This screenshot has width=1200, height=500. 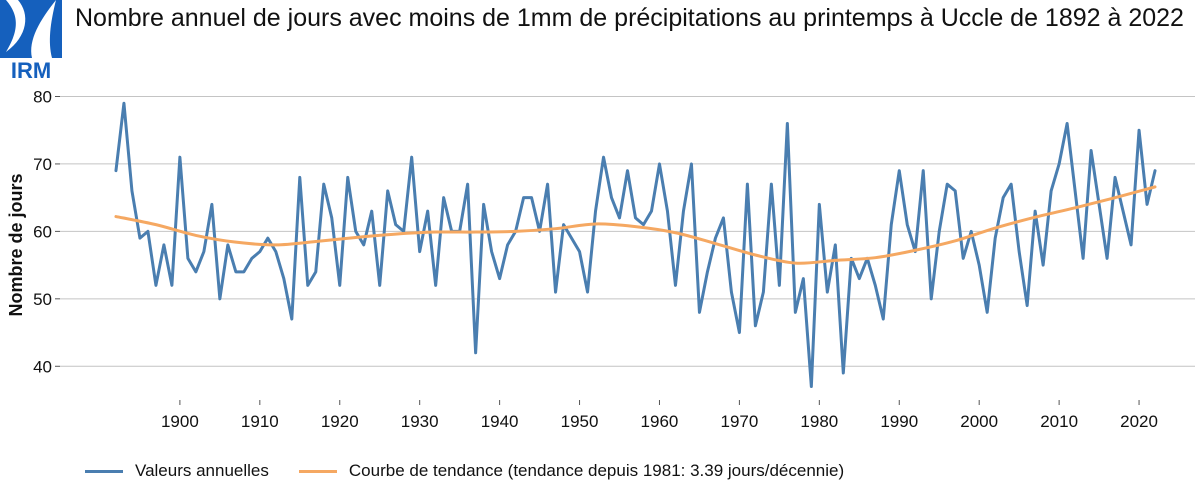 What do you see at coordinates (739, 421) in the screenshot?
I see `tick-label-x-1970: 1970` at bounding box center [739, 421].